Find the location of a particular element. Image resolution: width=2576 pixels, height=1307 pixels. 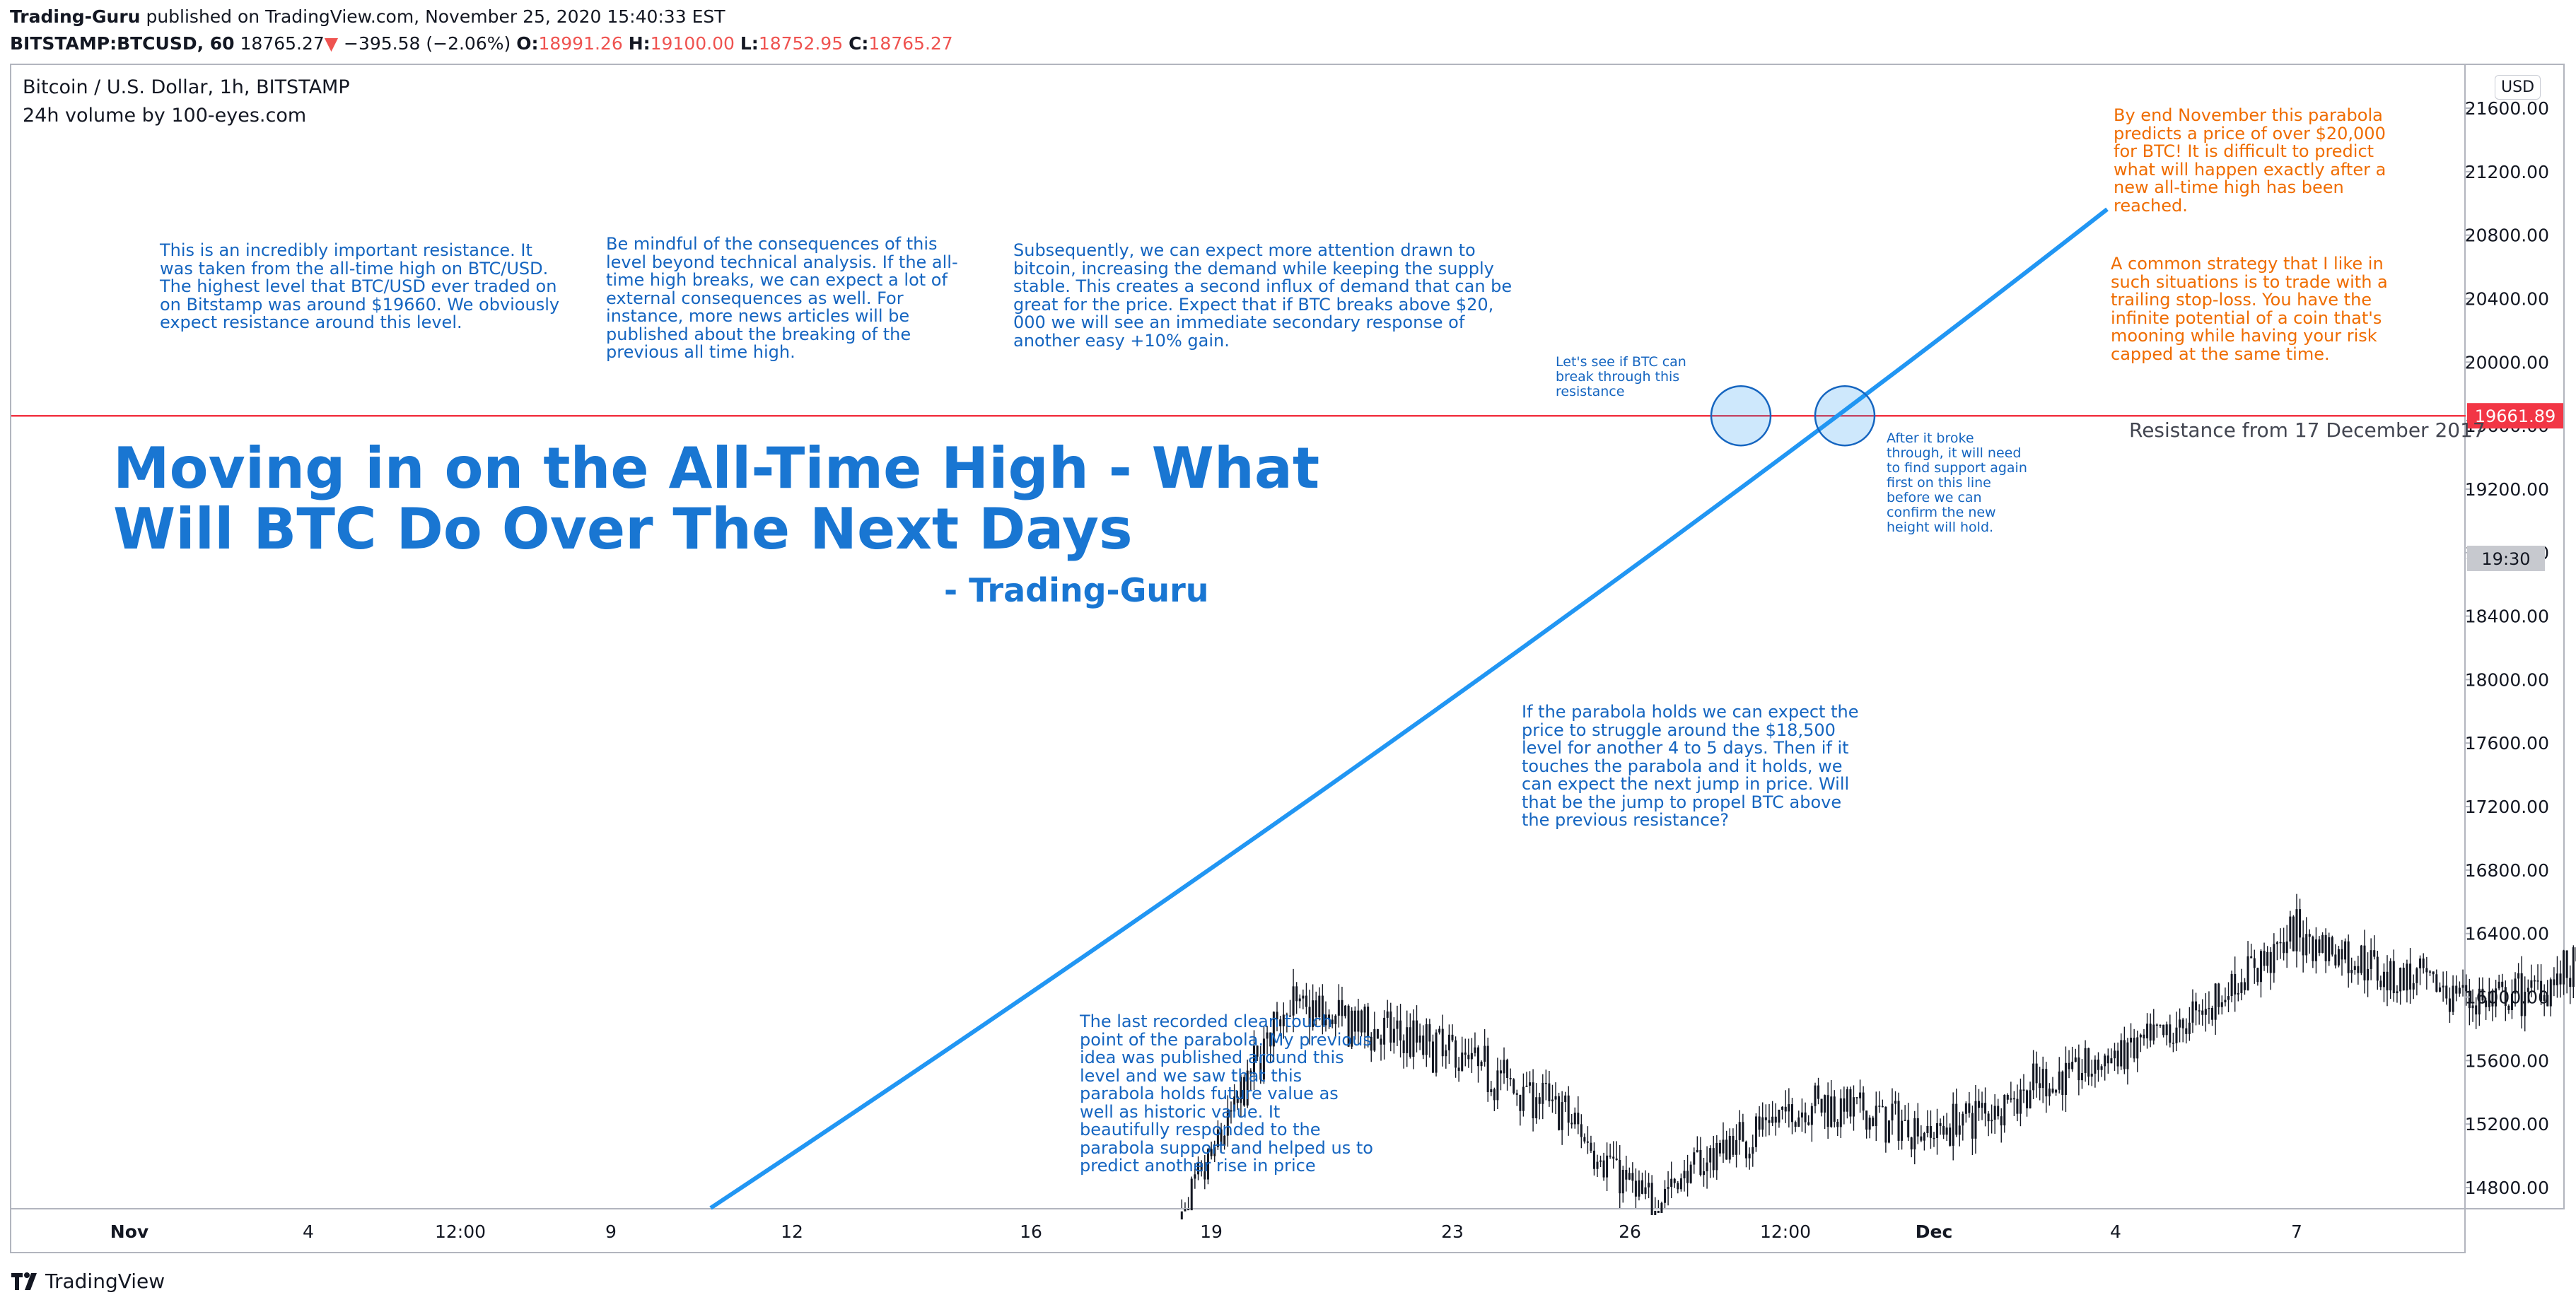

time-tick-label: 4 is located at coordinates (308, 1231).